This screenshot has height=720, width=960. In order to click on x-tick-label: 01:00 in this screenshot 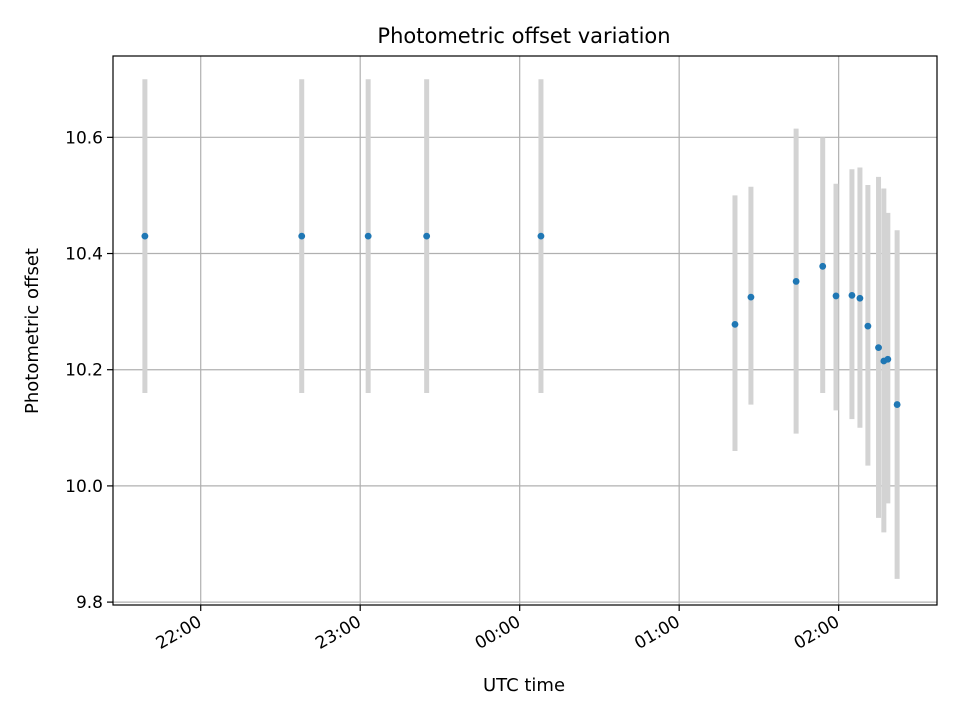, I will do `click(657, 633)`.